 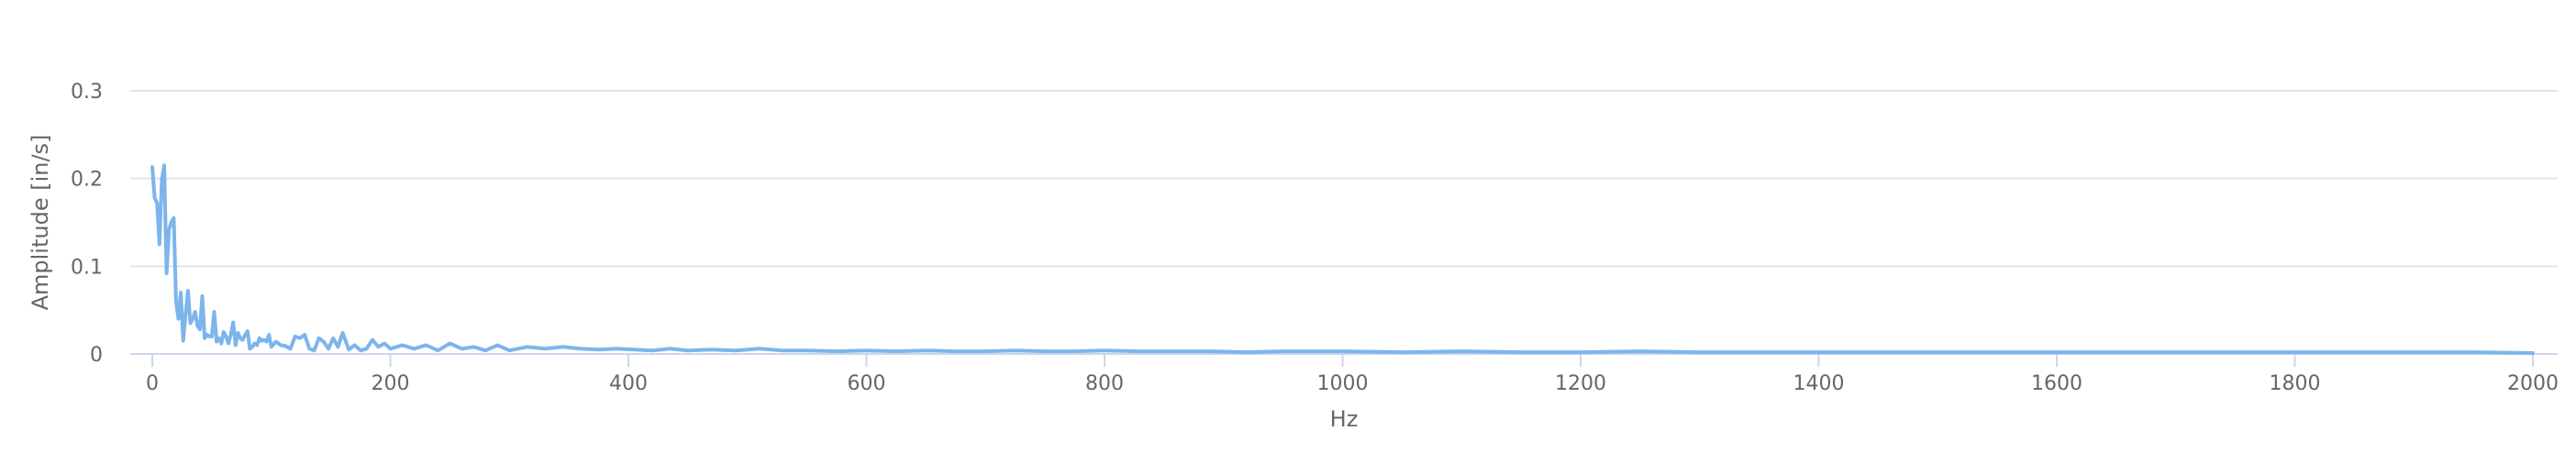 What do you see at coordinates (1104, 383) in the screenshot?
I see `x-tick-label: 800` at bounding box center [1104, 383].